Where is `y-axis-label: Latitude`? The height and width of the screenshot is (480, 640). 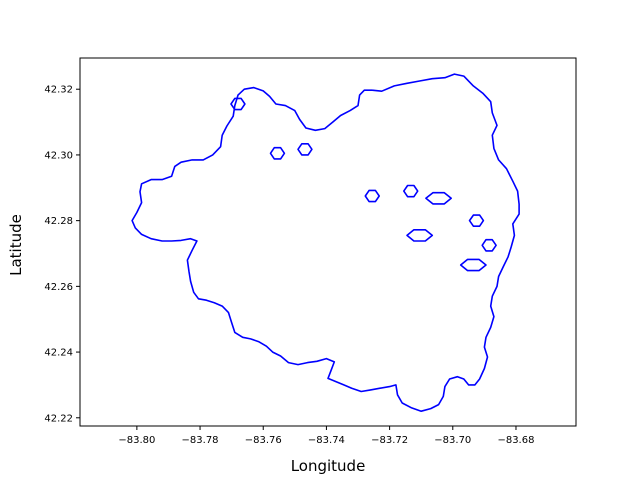 y-axis-label: Latitude is located at coordinates (16, 245).